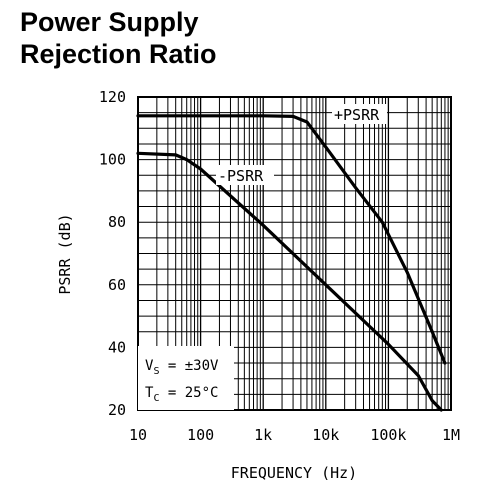 The image size is (480, 486). Describe the element at coordinates (156, 398) in the screenshot. I see `tc-sub: C` at that location.